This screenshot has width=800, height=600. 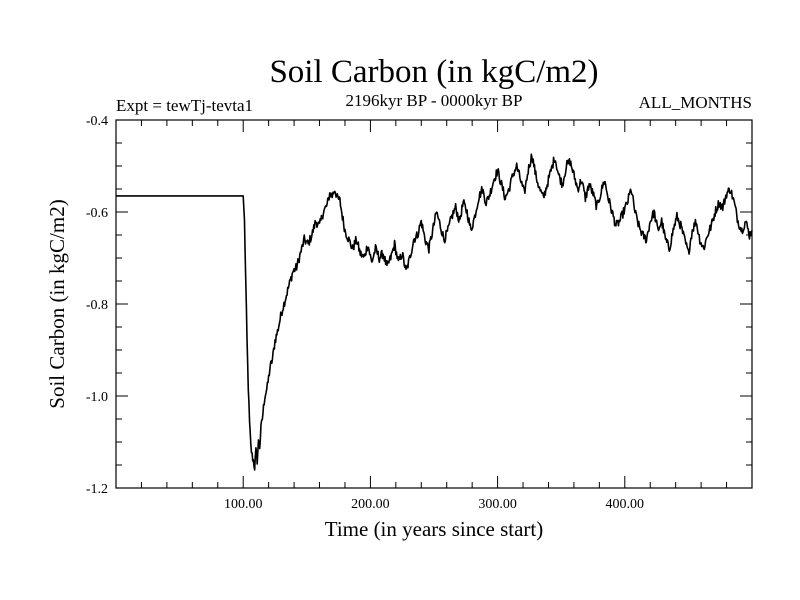 What do you see at coordinates (184, 105) in the screenshot?
I see `experiment-label: Expt = tewTj-tevta1` at bounding box center [184, 105].